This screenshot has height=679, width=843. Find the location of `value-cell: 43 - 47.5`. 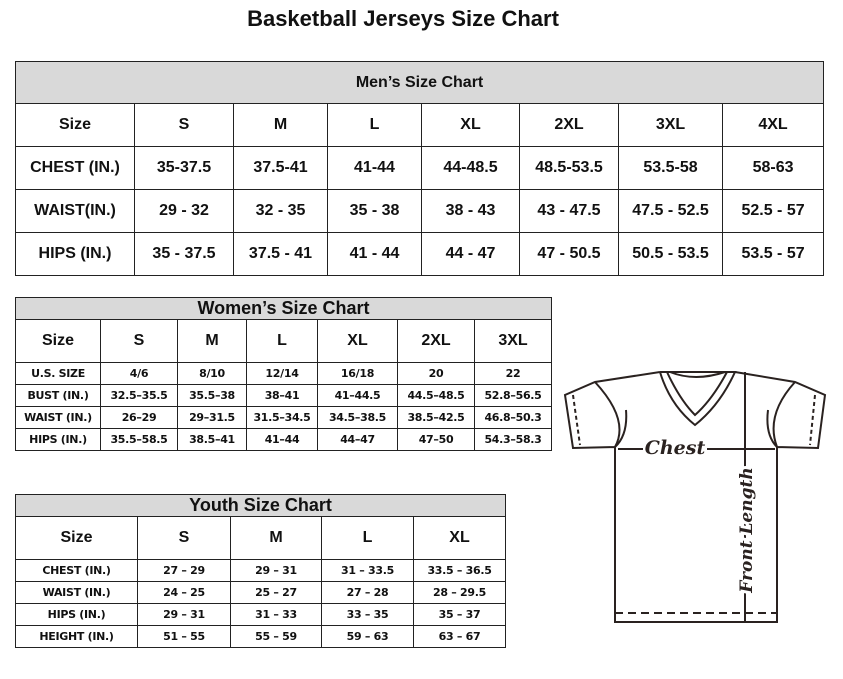

value-cell: 43 - 47.5 is located at coordinates (569, 211).